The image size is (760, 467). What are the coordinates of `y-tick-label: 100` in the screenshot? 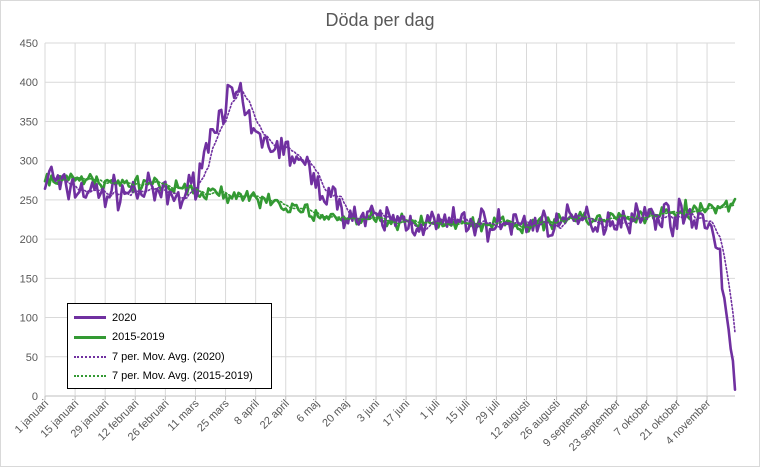 It's located at (29, 319).